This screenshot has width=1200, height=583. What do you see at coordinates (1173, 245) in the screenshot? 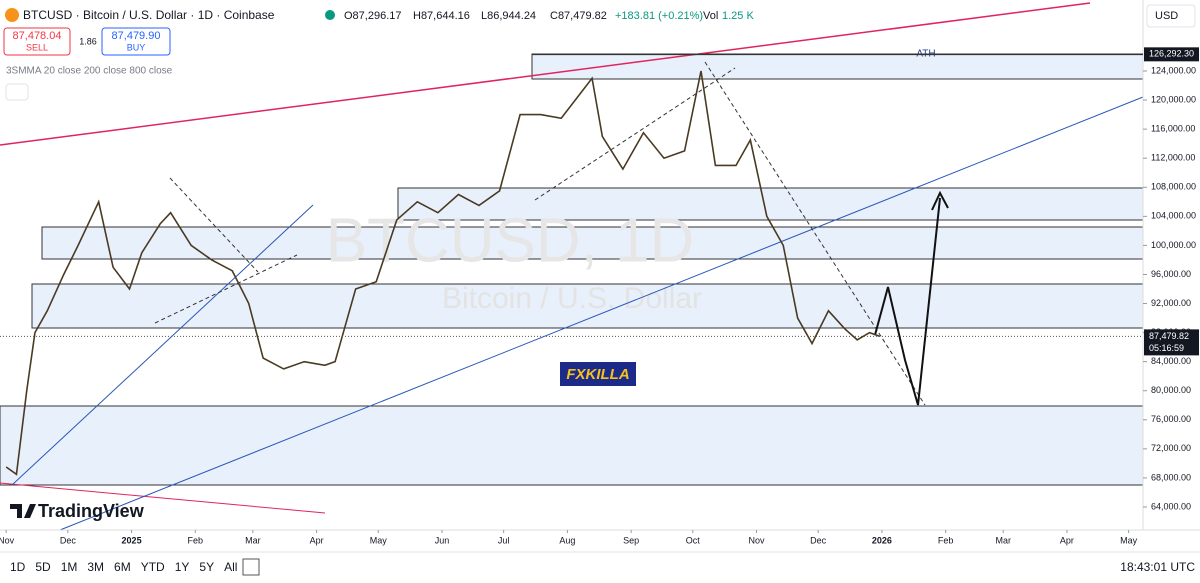
I see `y-tick-label: 100,000.00` at bounding box center [1173, 245].